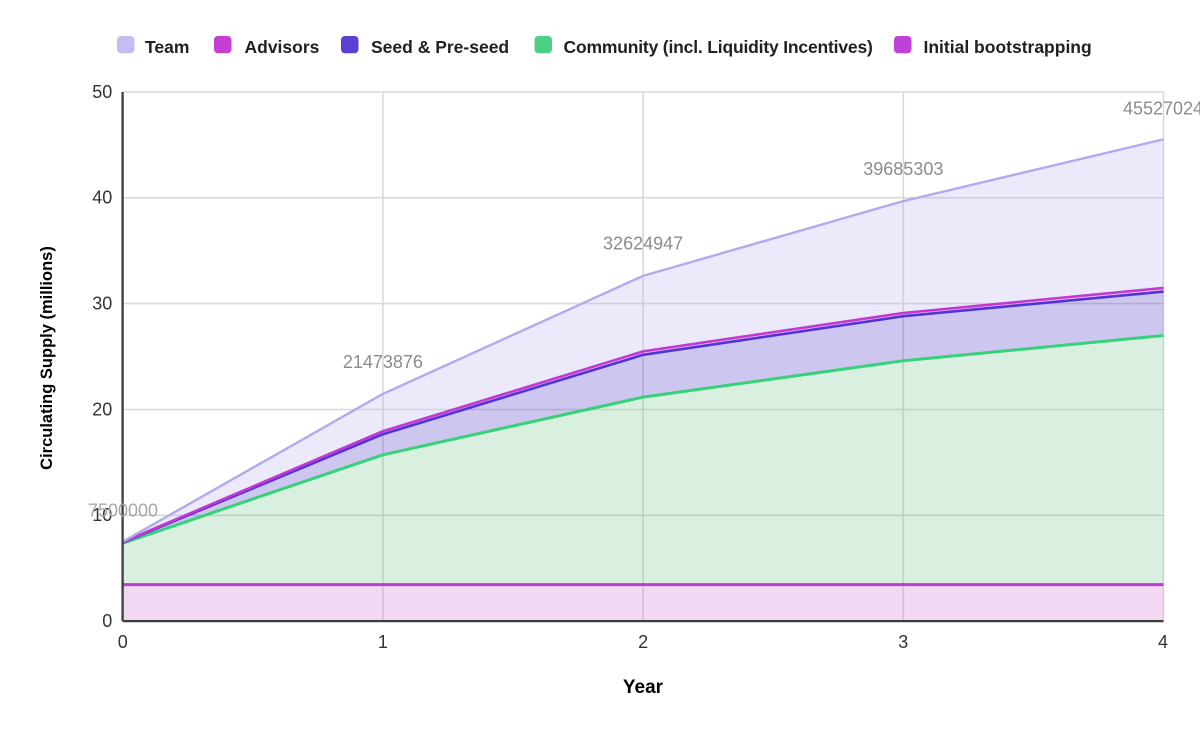 This screenshot has width=1200, height=734. Describe the element at coordinates (102, 303) in the screenshot. I see `svg-text: 30` at that location.